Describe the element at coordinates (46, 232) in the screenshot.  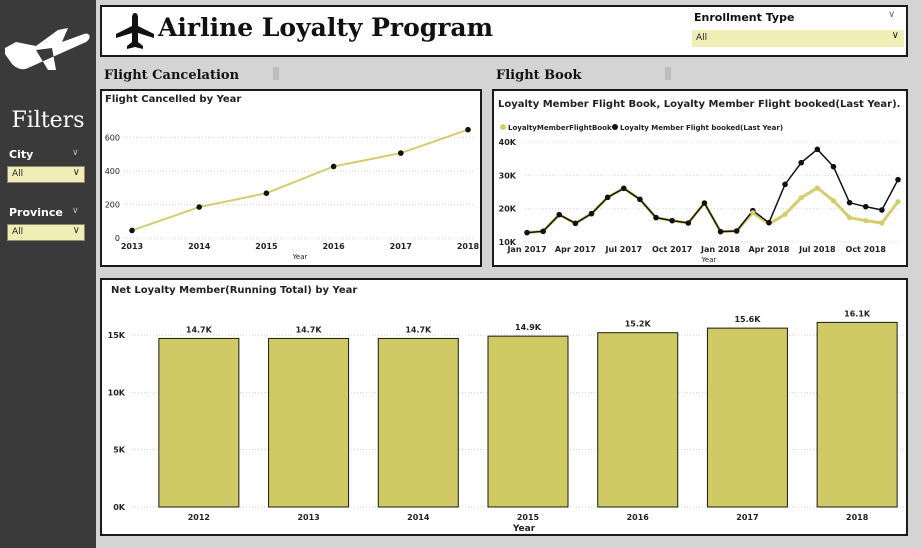
I see `province-dropdown: All ∨` at that location.